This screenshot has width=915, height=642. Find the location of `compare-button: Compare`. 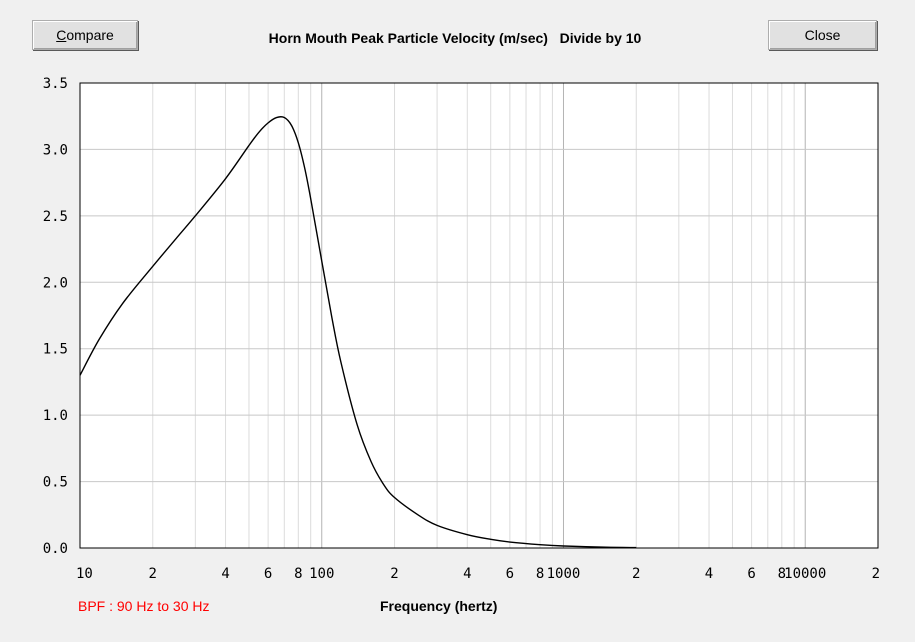

compare-button: Compare is located at coordinates (85, 35).